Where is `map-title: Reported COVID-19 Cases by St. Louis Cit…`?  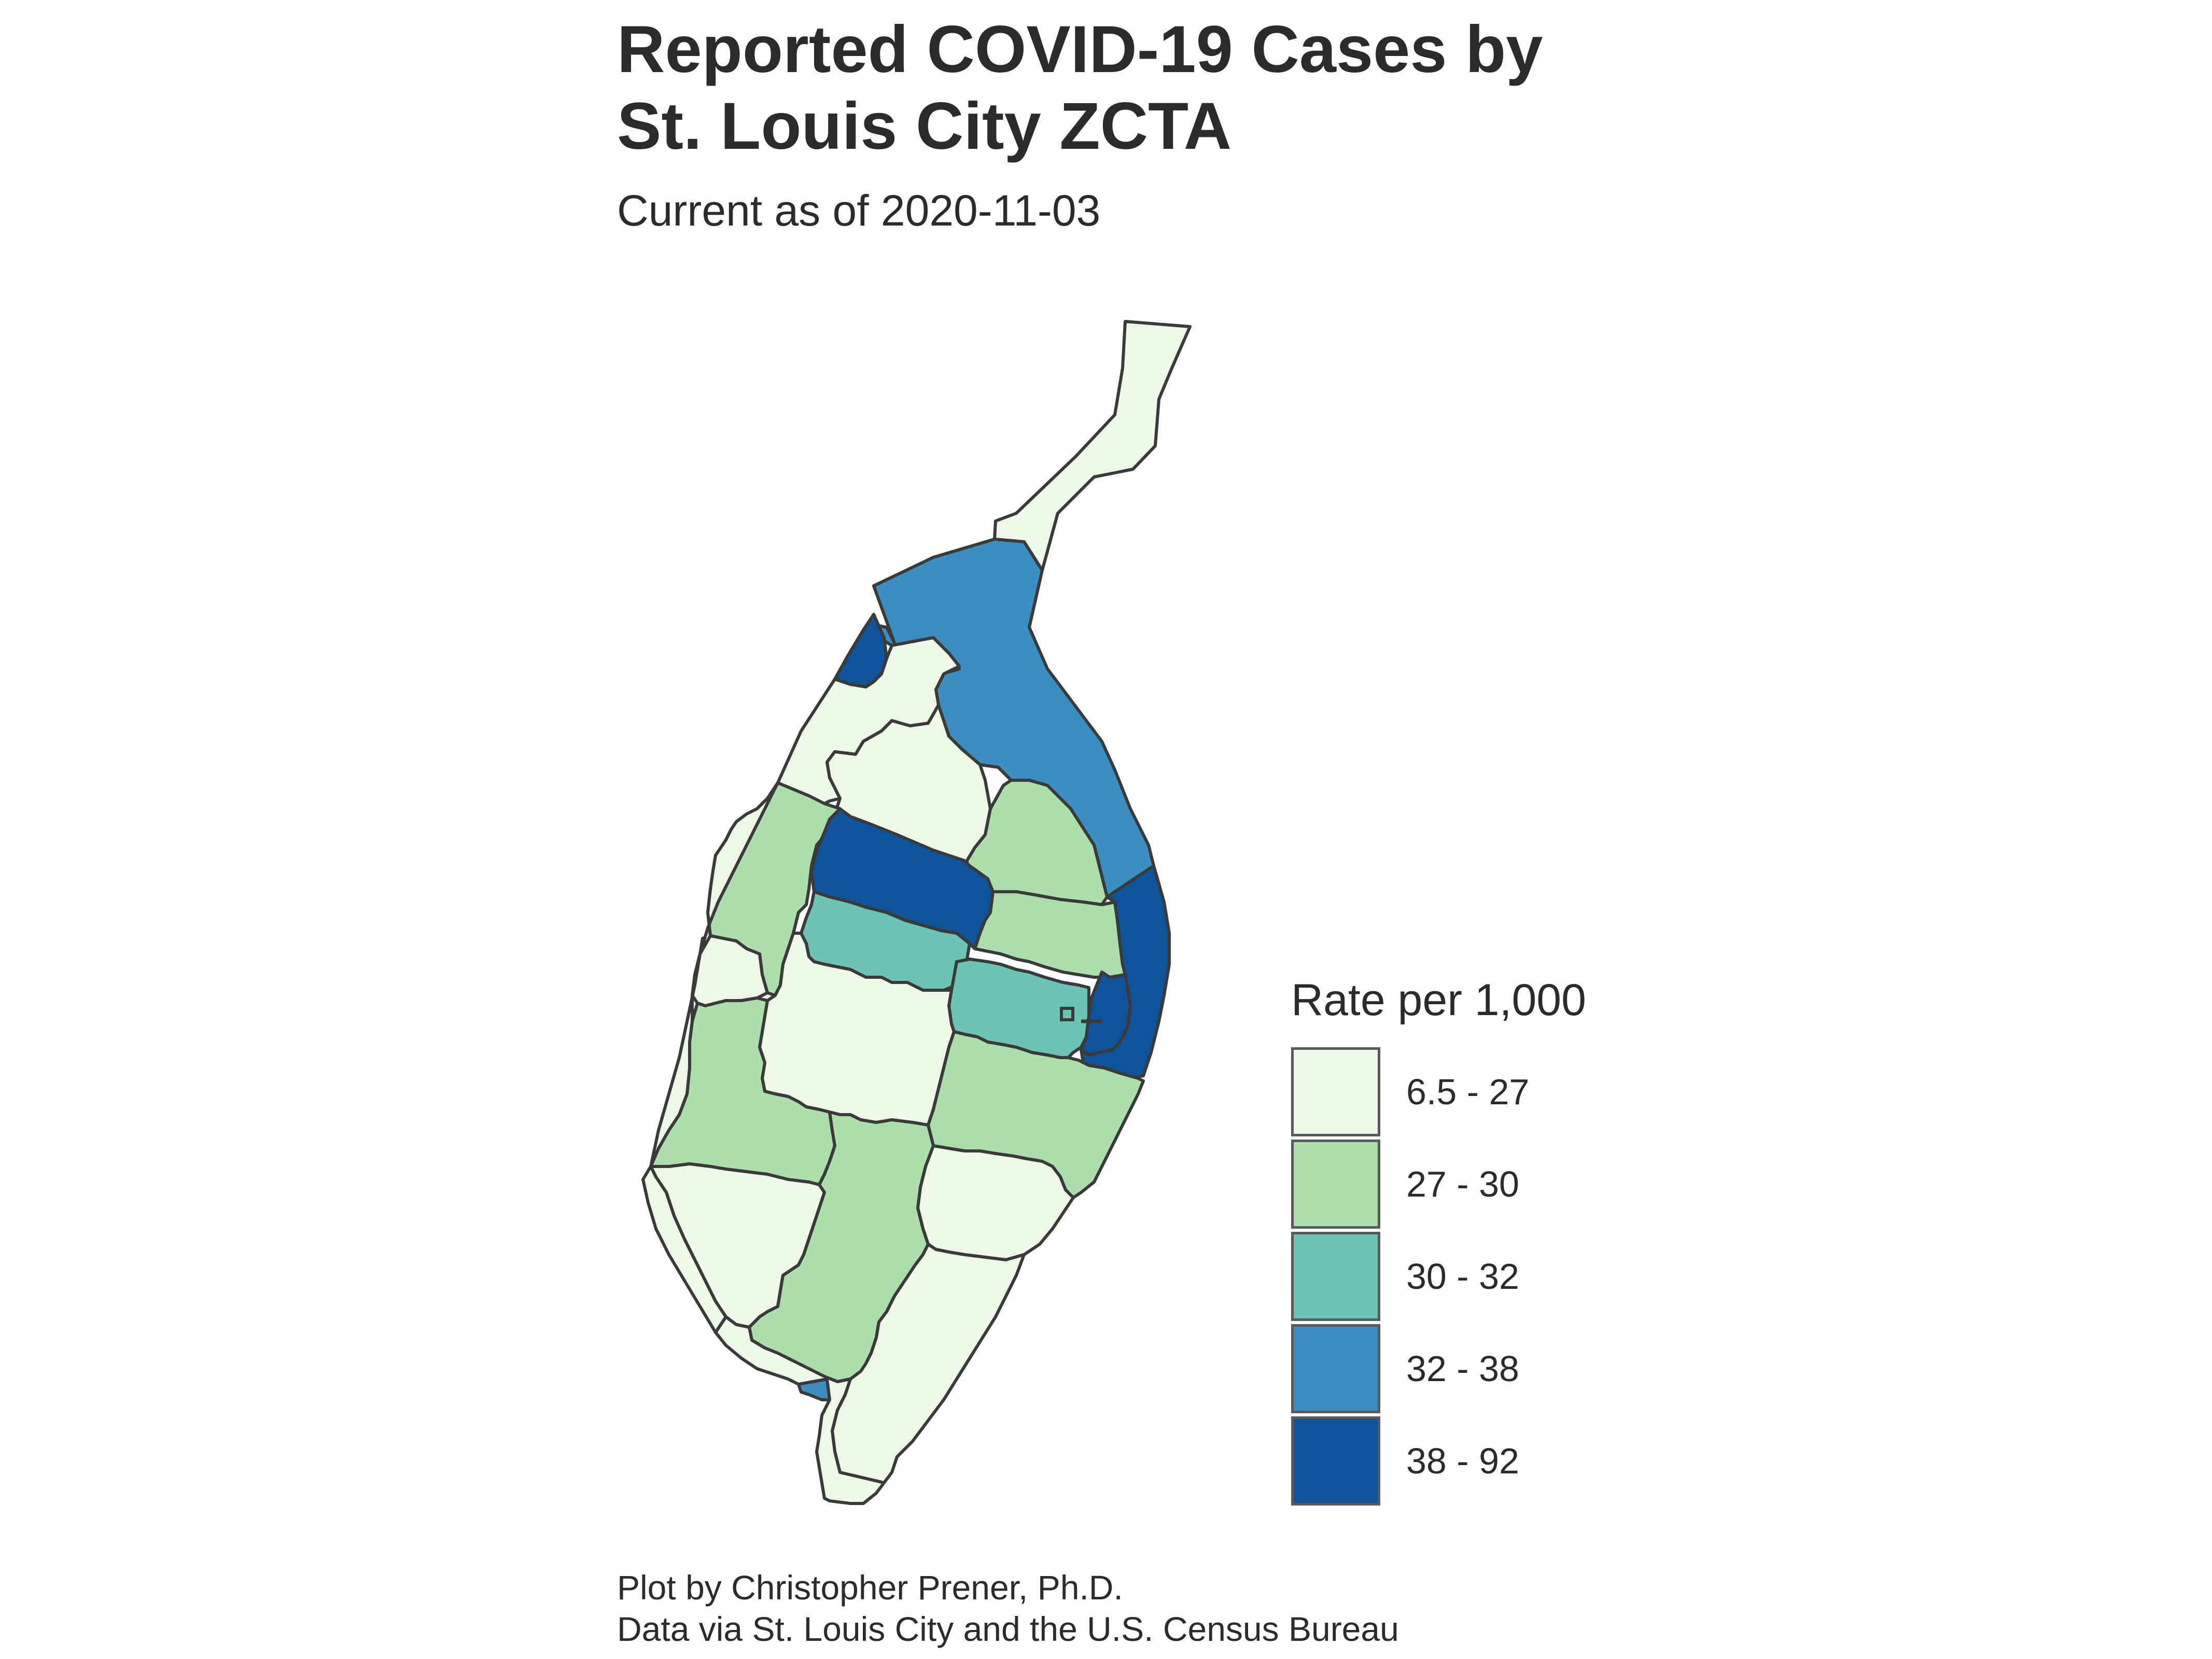 map-title: Reported COVID-19 Cases by St. Louis Cit… is located at coordinates (1187, 88).